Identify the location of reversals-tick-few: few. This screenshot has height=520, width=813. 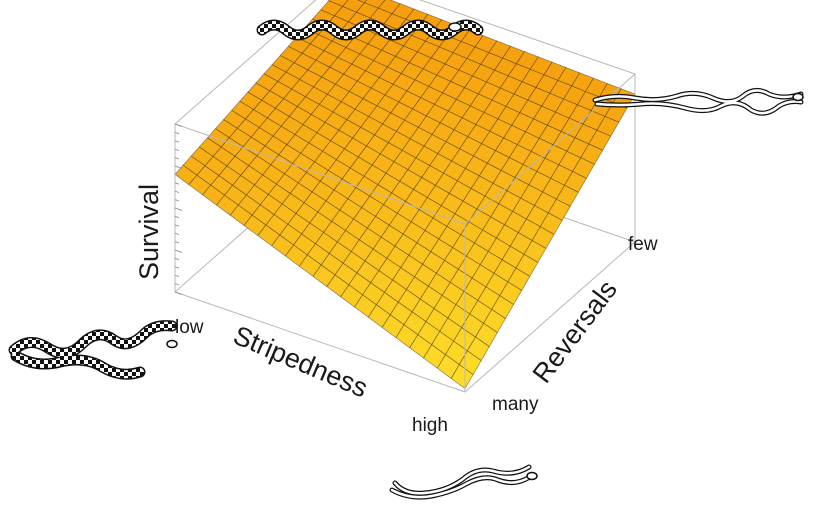
(643, 244).